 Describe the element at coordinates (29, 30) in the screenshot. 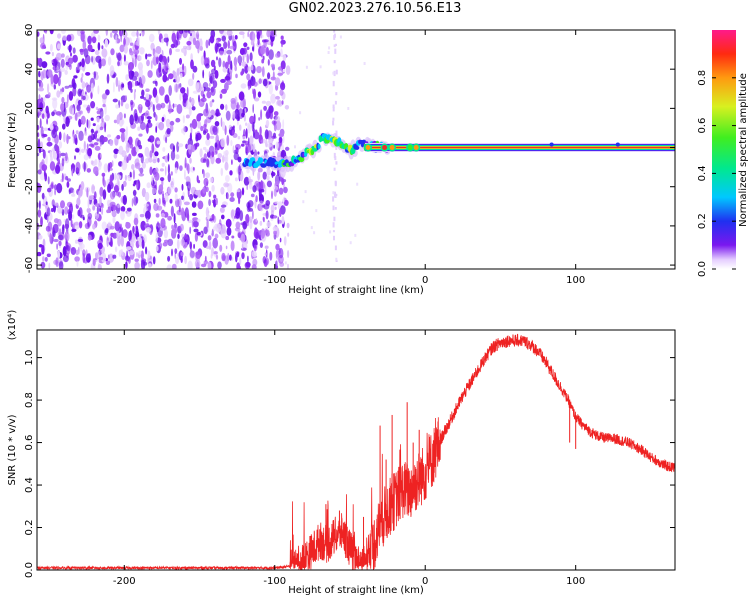

I see `spectrogram-y-tick-label: 60` at that location.